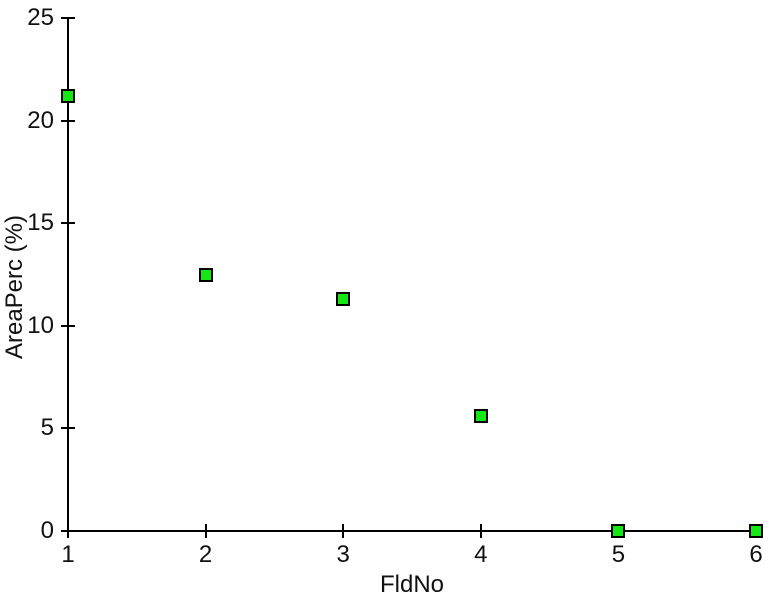  What do you see at coordinates (40, 120) in the screenshot?
I see `y-tick-label: 20` at bounding box center [40, 120].